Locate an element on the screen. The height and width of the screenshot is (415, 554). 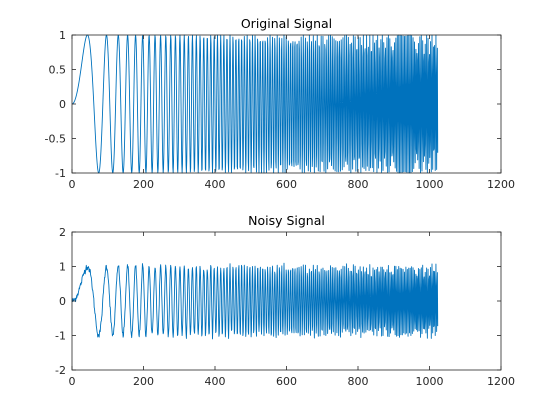
chart-title: Original Signal is located at coordinates (286, 23).